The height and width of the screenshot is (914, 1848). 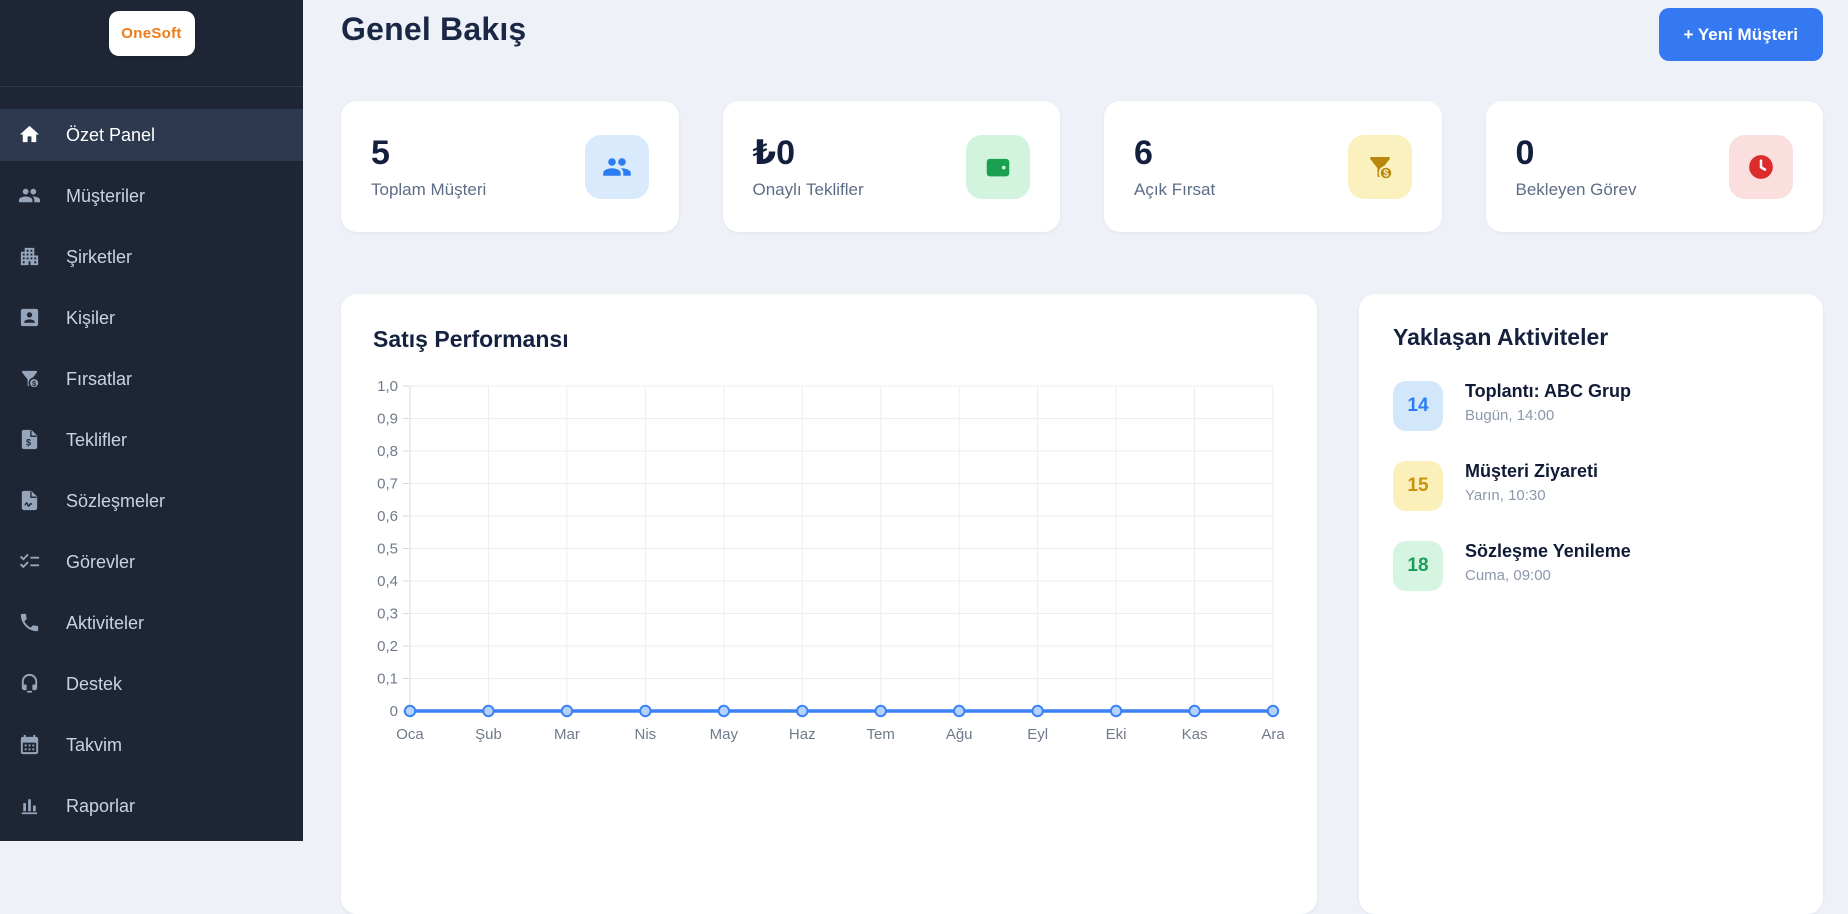 What do you see at coordinates (1501, 337) in the screenshot?
I see `activities-title: Yaklaşan Aktiviteler` at bounding box center [1501, 337].